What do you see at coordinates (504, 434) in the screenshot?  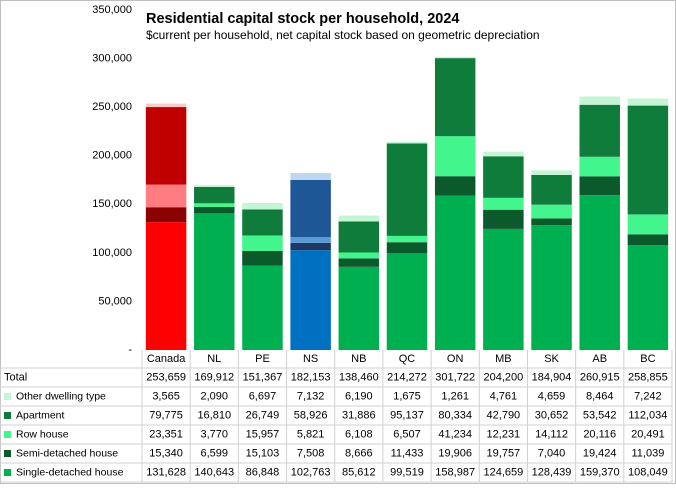 I see `table-cell: 12,231` at bounding box center [504, 434].